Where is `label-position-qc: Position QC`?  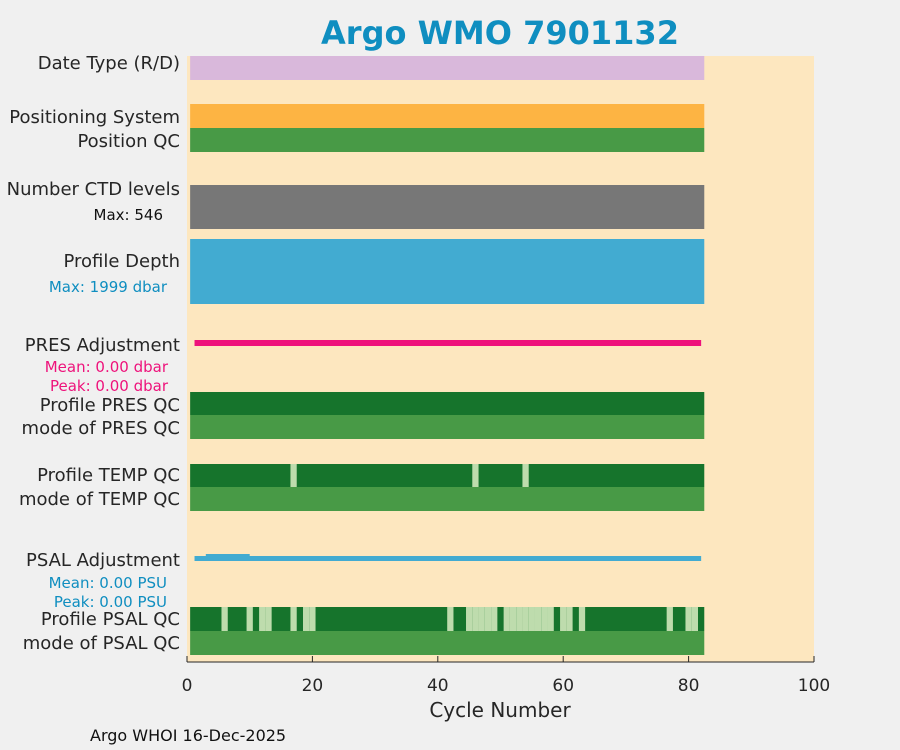 label-position-qc: Position QC is located at coordinates (128, 141).